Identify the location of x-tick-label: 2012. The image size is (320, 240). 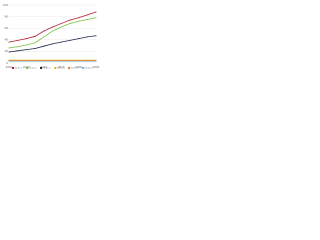
(26, 67).